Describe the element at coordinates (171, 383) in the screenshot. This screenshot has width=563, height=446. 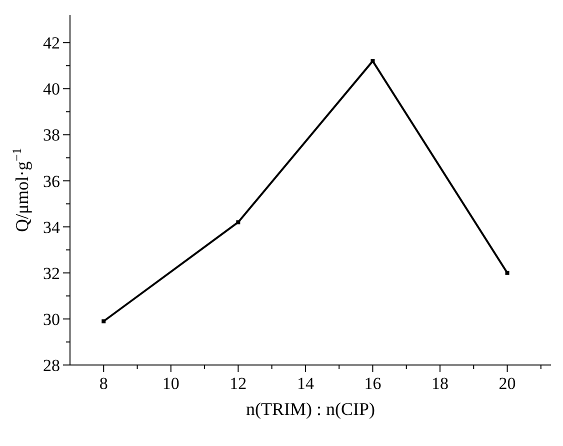
I see `x-tick-label: 10` at that location.